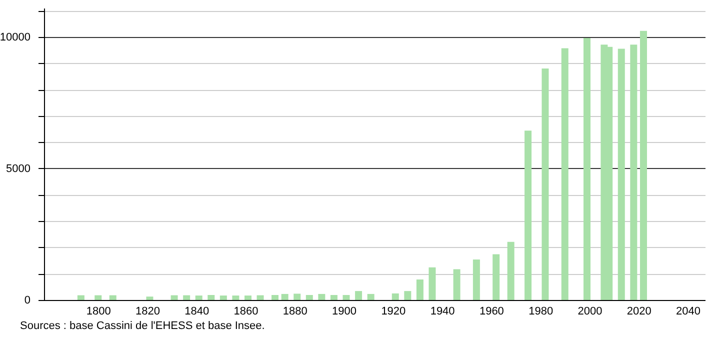 The height and width of the screenshot is (340, 710). I want to click on x-tick-label: 2000, so click(590, 312).